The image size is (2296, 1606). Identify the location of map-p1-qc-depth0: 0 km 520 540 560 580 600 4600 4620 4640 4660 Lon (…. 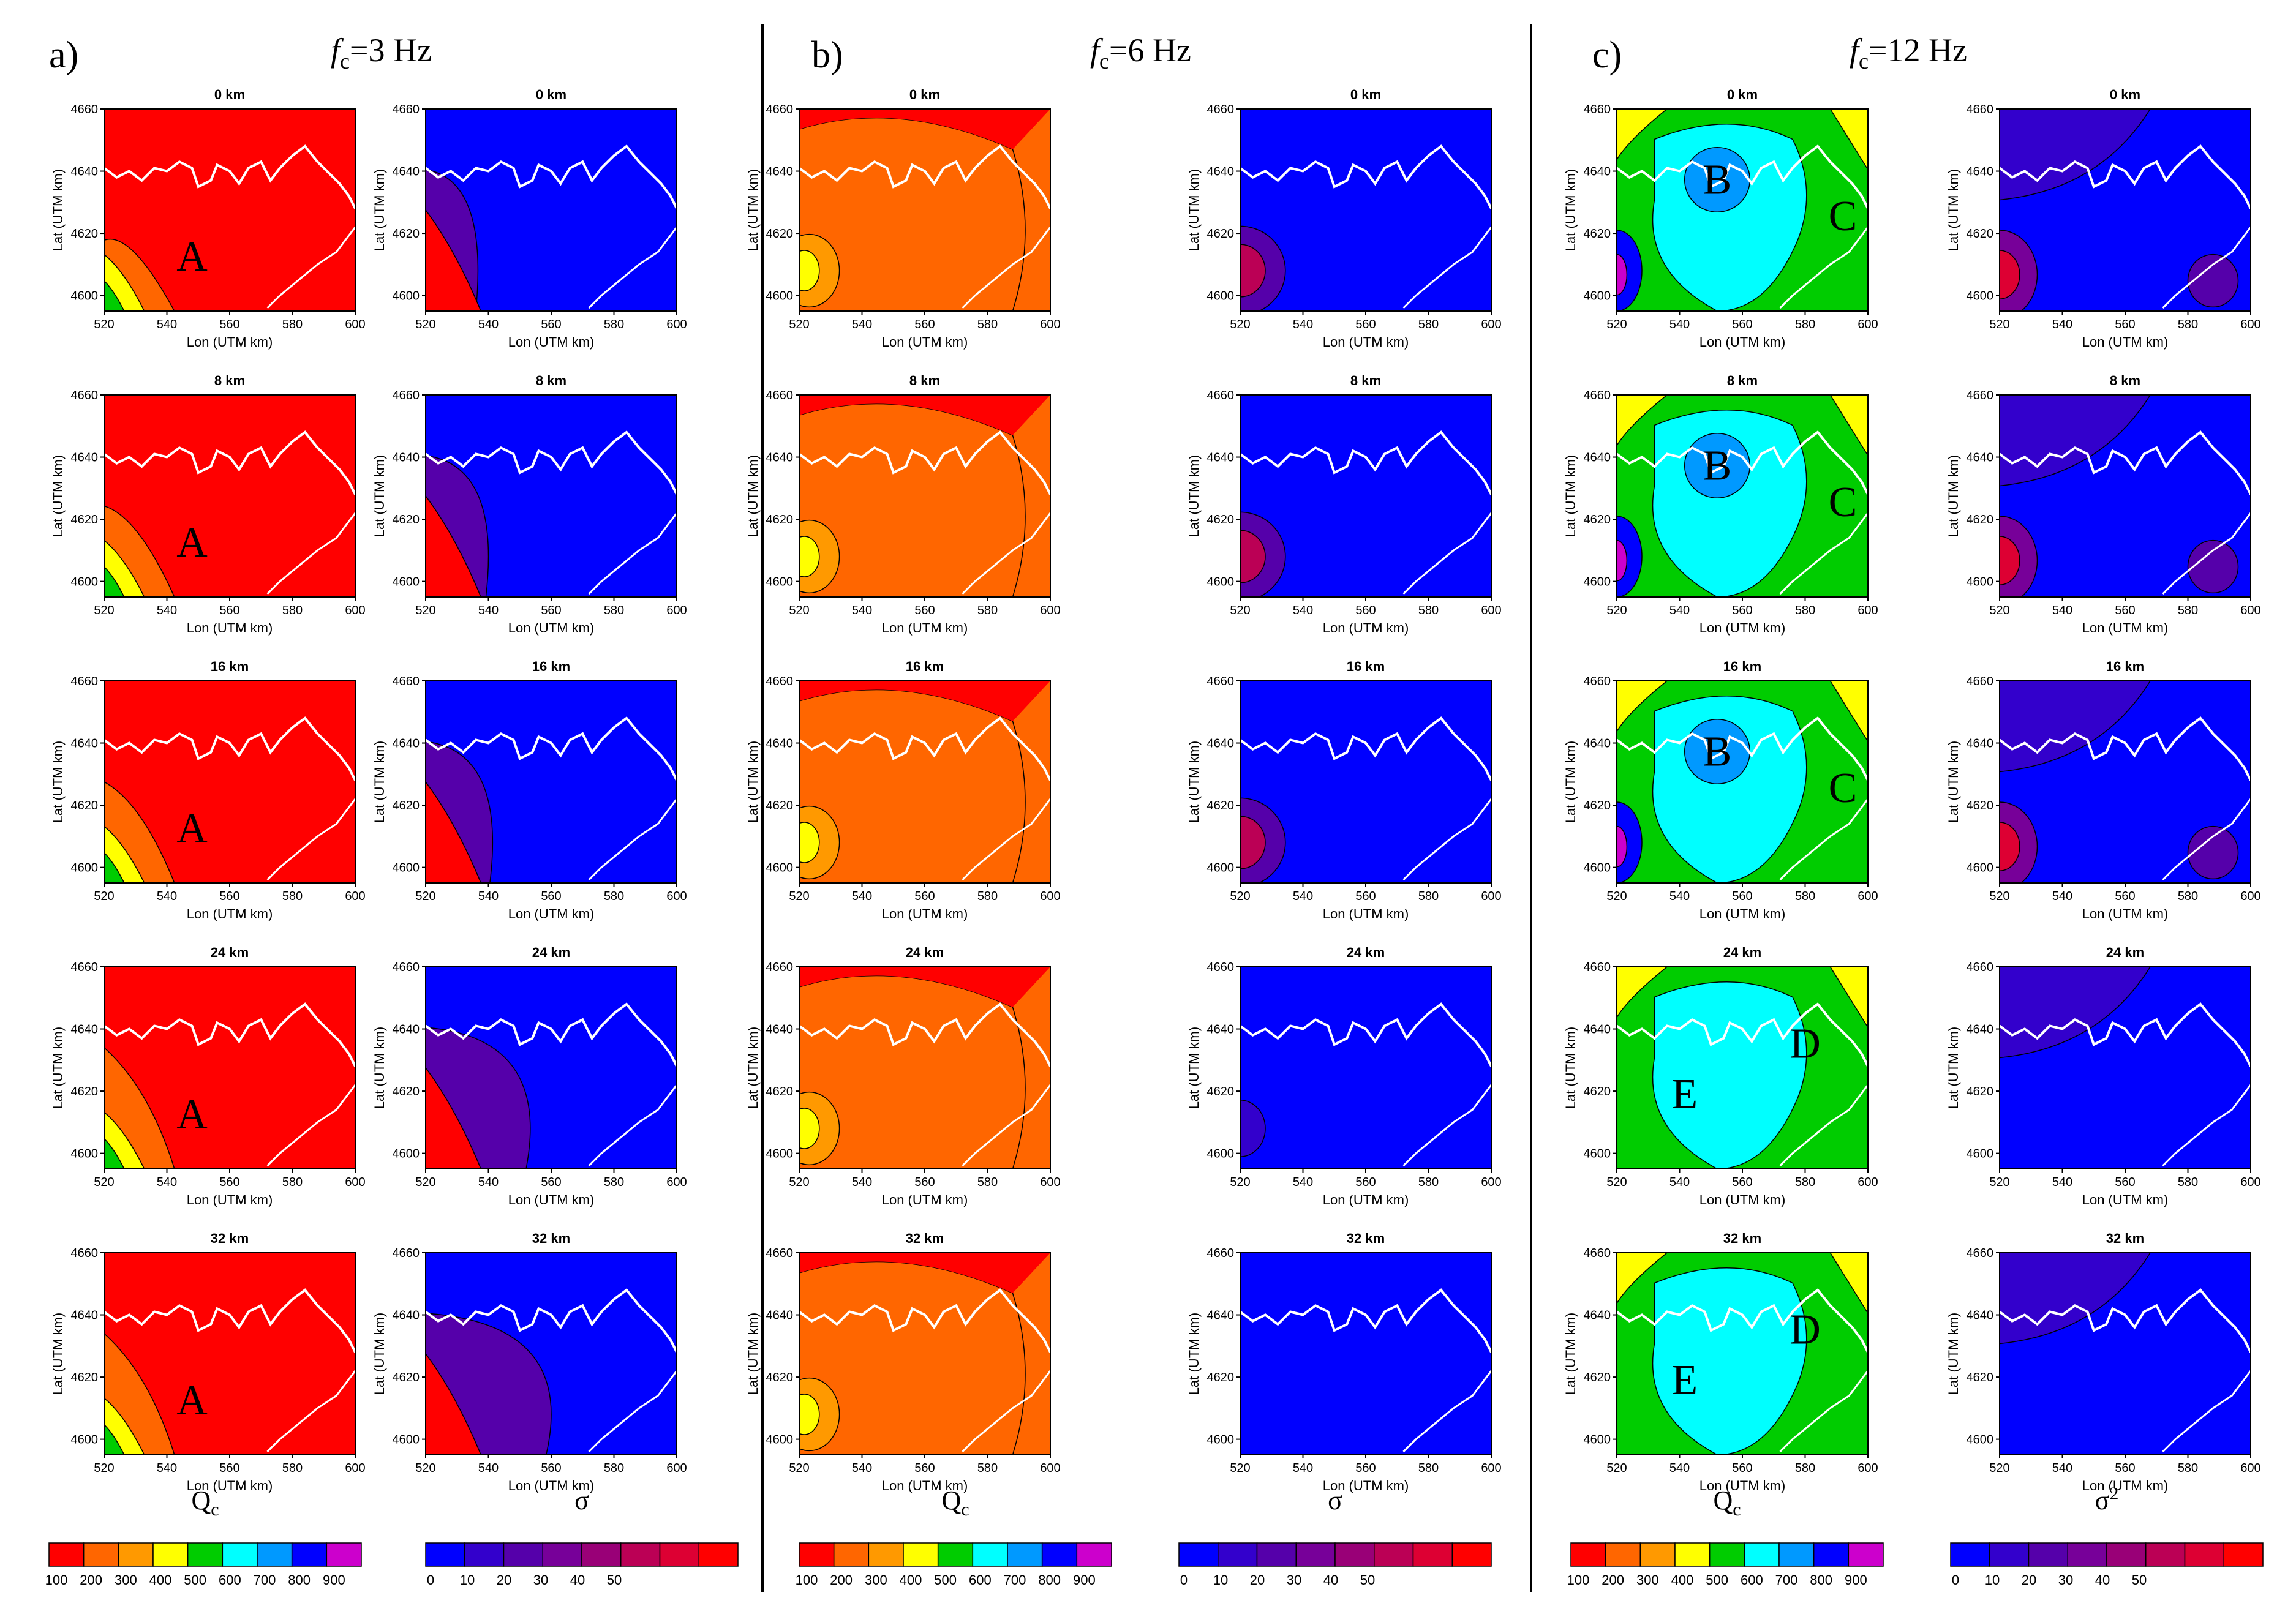
(903, 218).